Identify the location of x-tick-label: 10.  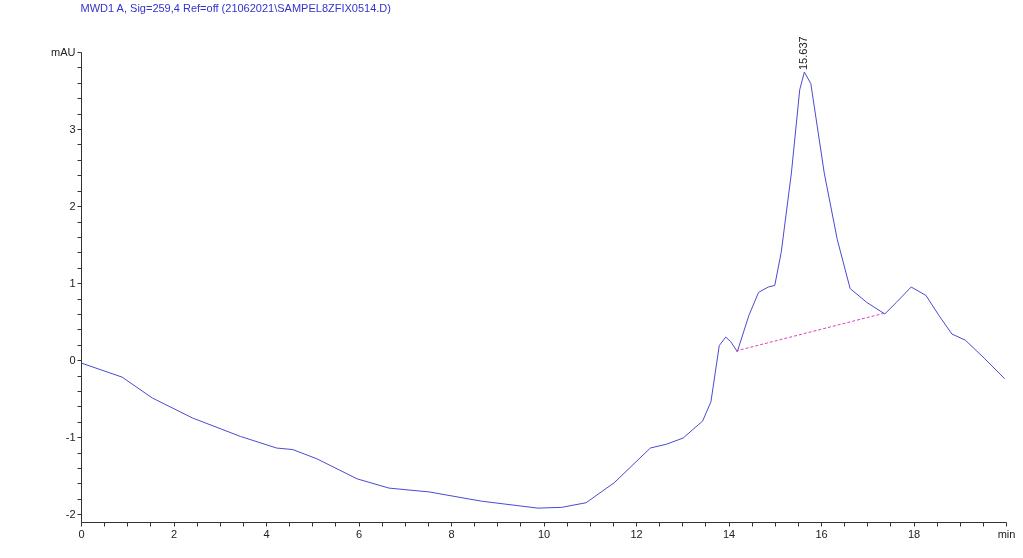
(544, 533).